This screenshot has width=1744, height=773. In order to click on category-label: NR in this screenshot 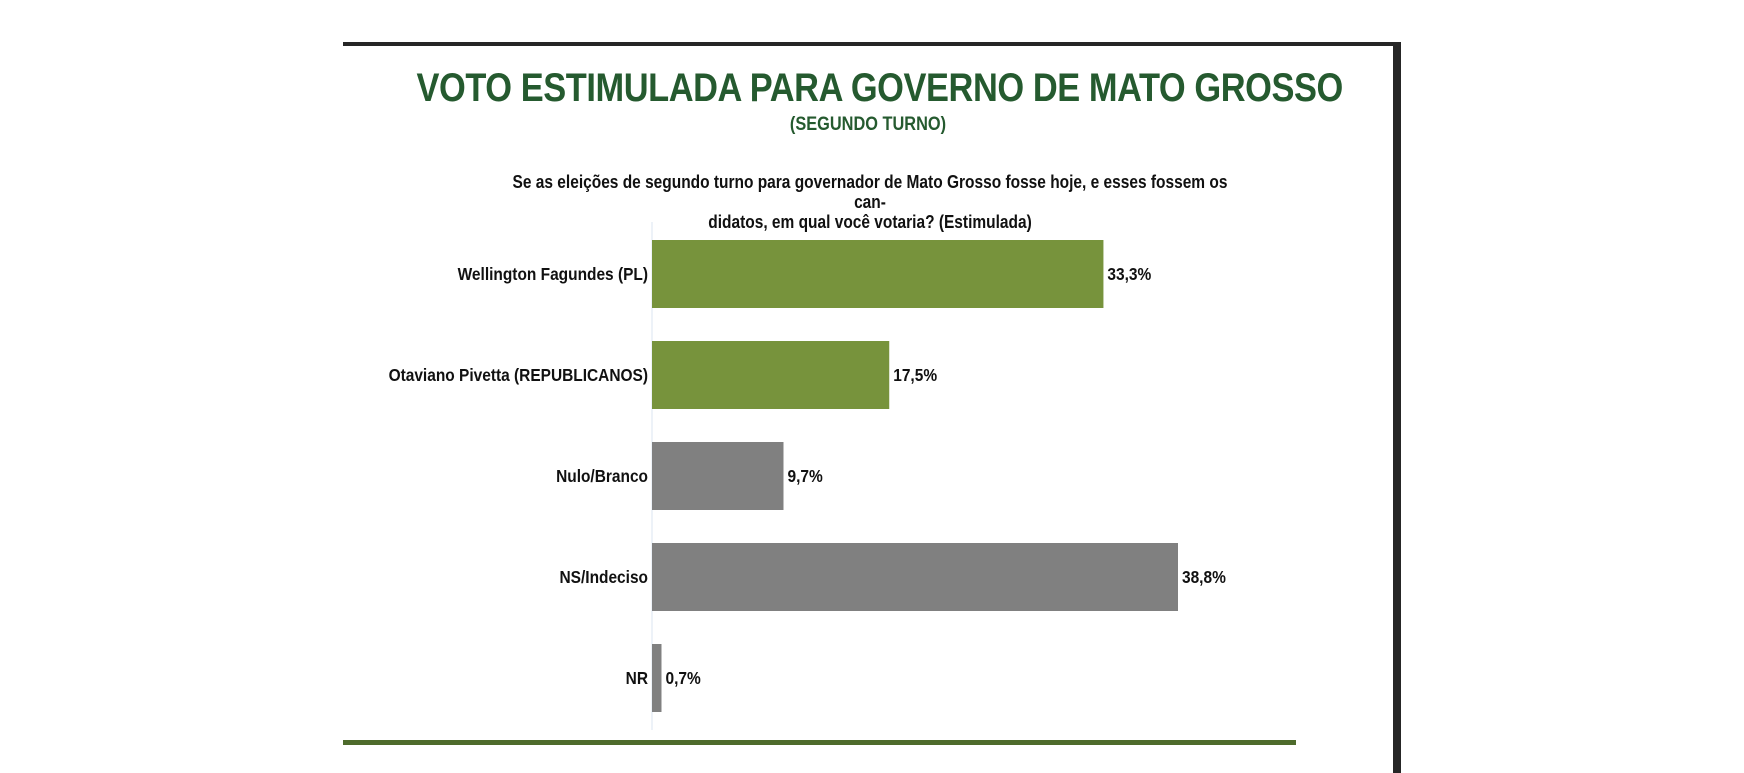, I will do `click(637, 678)`.